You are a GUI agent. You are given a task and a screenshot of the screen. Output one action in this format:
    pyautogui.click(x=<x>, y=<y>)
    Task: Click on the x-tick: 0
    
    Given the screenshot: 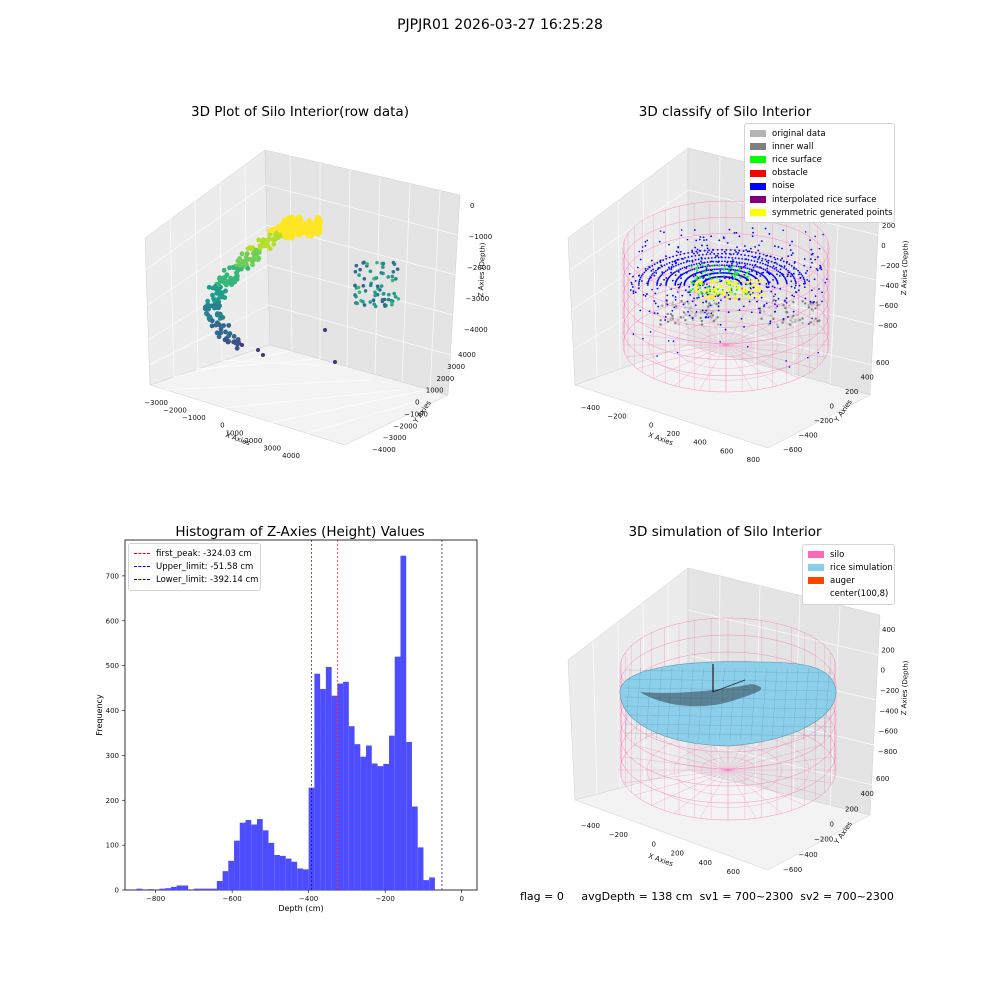 What is the action you would take?
    pyautogui.click(x=654, y=844)
    